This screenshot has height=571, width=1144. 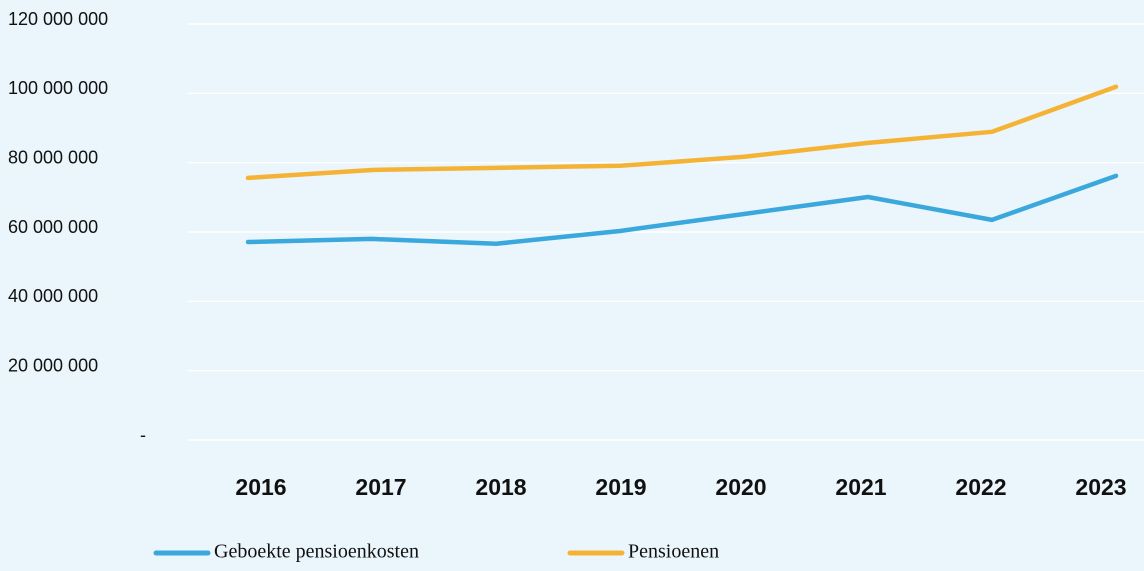 What do you see at coordinates (980, 487) in the screenshot?
I see `x-tick-label: 2022` at bounding box center [980, 487].